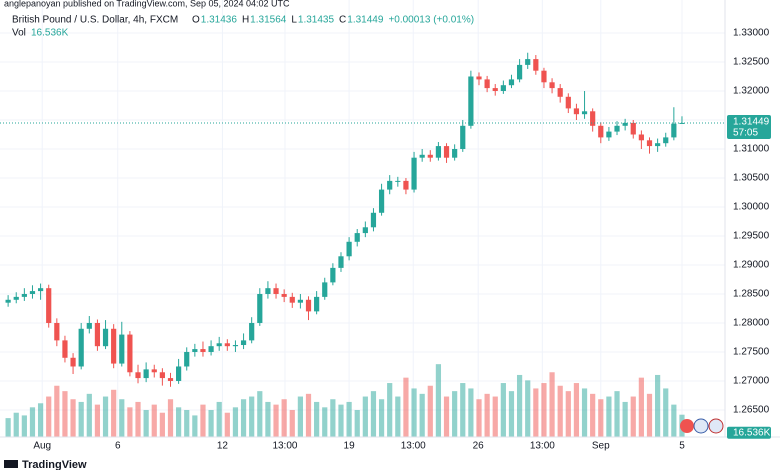 The height and width of the screenshot is (470, 780). What do you see at coordinates (751, 207) in the screenshot?
I see `y-tick-label: 1.30000` at bounding box center [751, 207].